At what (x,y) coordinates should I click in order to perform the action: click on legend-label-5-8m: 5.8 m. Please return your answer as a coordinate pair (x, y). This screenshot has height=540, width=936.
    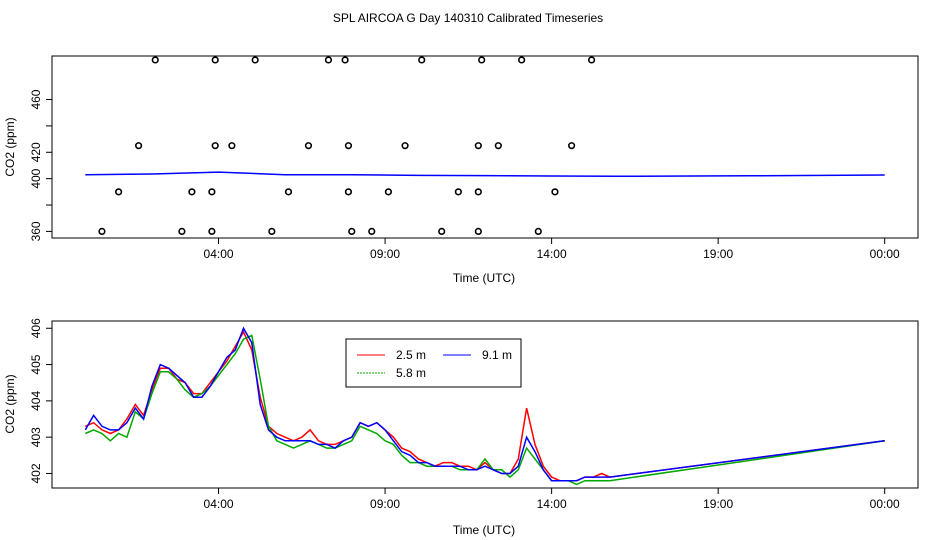
    Looking at the image, I should click on (411, 373).